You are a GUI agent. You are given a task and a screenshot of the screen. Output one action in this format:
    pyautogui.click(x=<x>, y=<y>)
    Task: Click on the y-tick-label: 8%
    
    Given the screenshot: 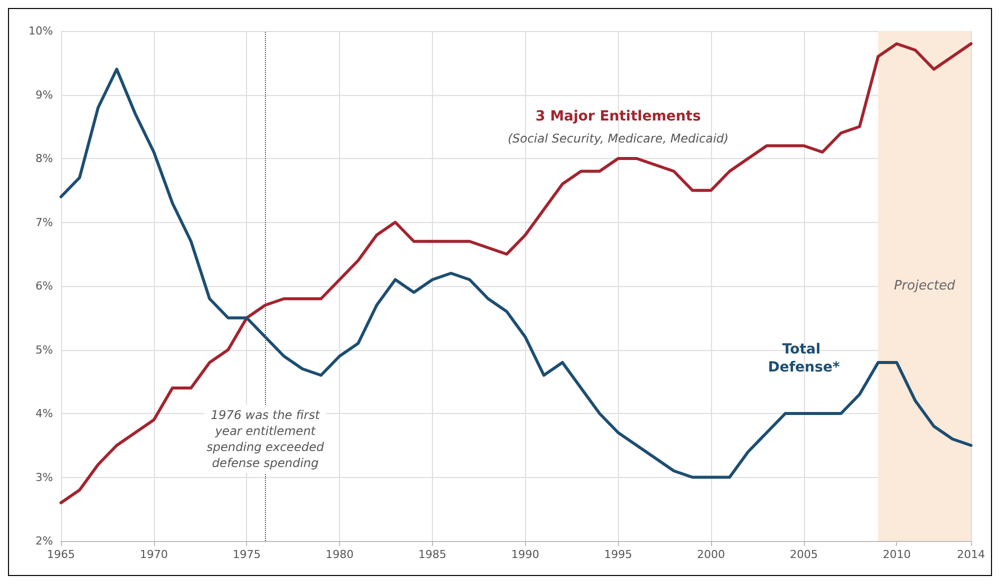 What is the action you would take?
    pyautogui.click(x=44, y=158)
    